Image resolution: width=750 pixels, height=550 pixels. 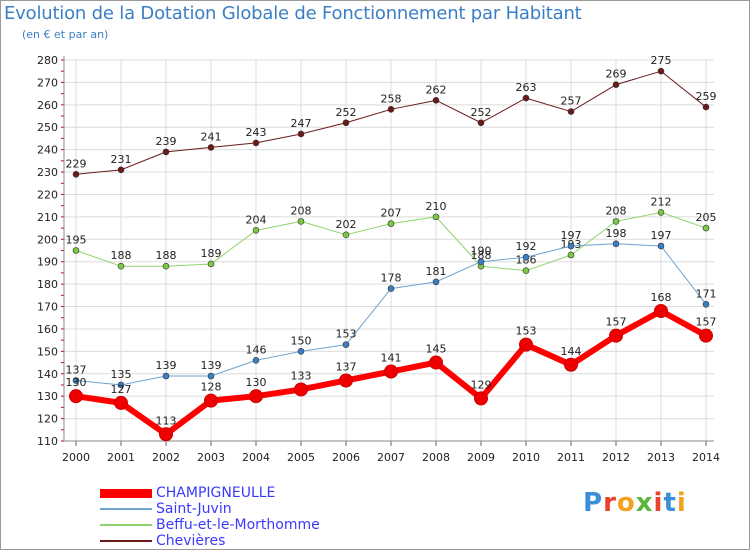 I want to click on data-label-champigneulle: 129, so click(x=481, y=384).